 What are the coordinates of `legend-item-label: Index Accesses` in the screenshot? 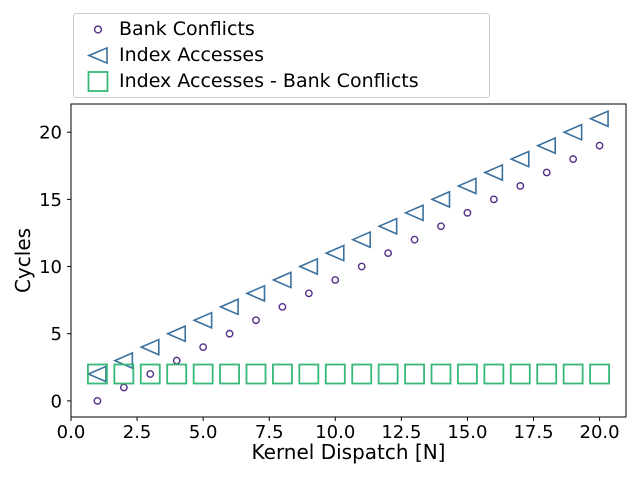 It's located at (191, 54).